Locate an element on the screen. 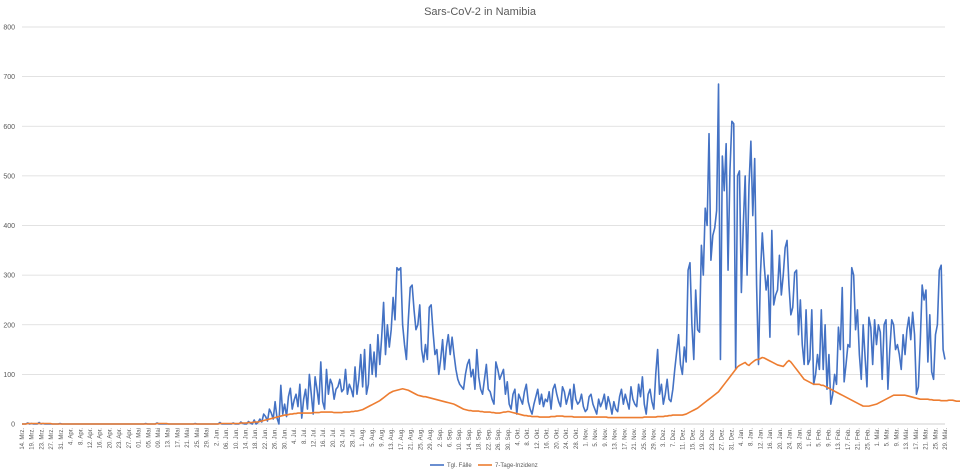 This screenshot has height=474, width=960. chart-title: Sars-CoV-2 in Namibia is located at coordinates (480, 12).